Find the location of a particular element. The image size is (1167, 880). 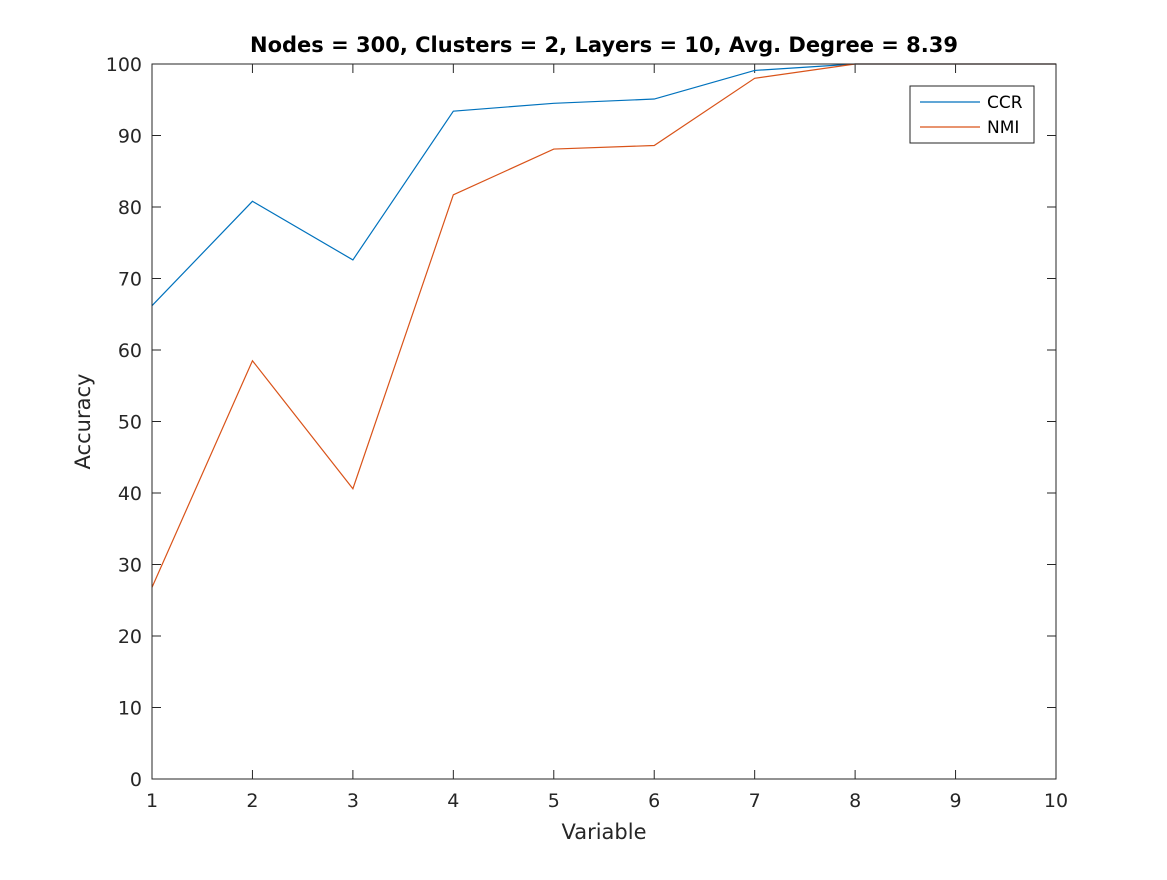

y-tick-label: 50 is located at coordinates (130, 423).